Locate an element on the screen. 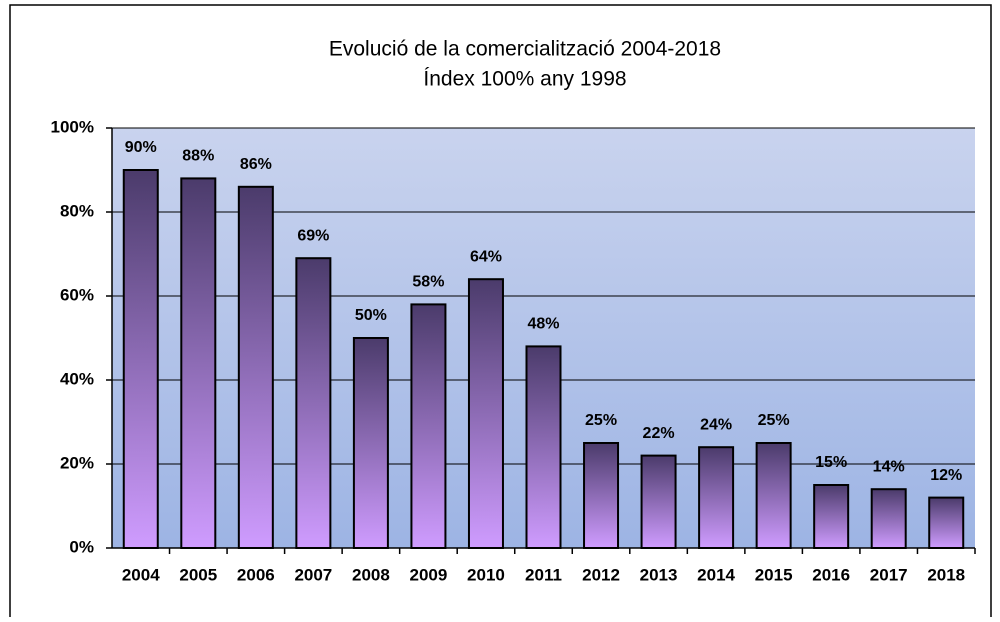 Image resolution: width=1000 pixels, height=622 pixels. data-label: 58% is located at coordinates (428, 282).